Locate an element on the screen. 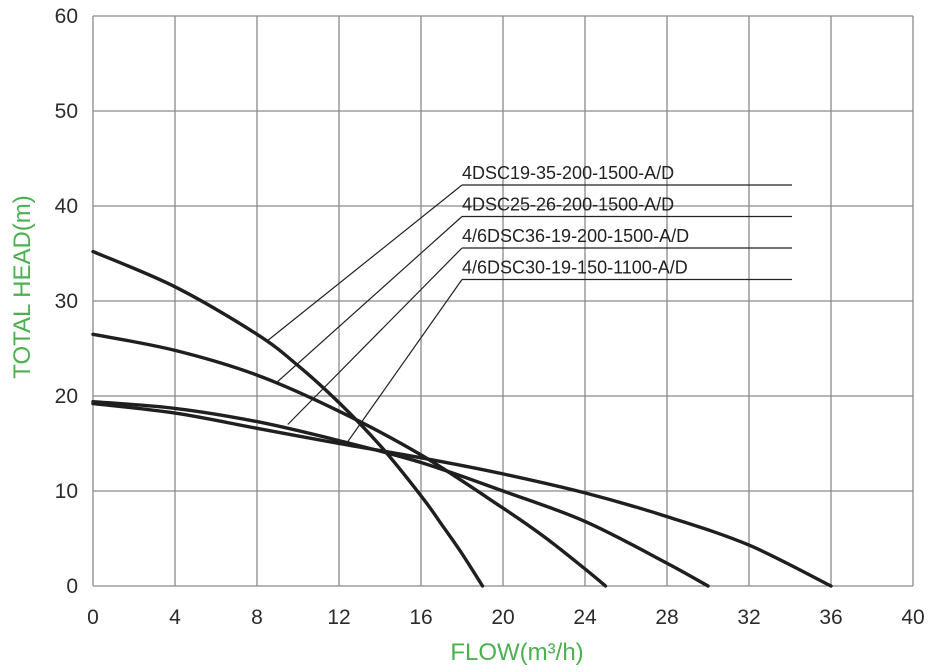 Image resolution: width=938 pixels, height=672 pixels. y-tick-label: 60 is located at coordinates (66, 16).